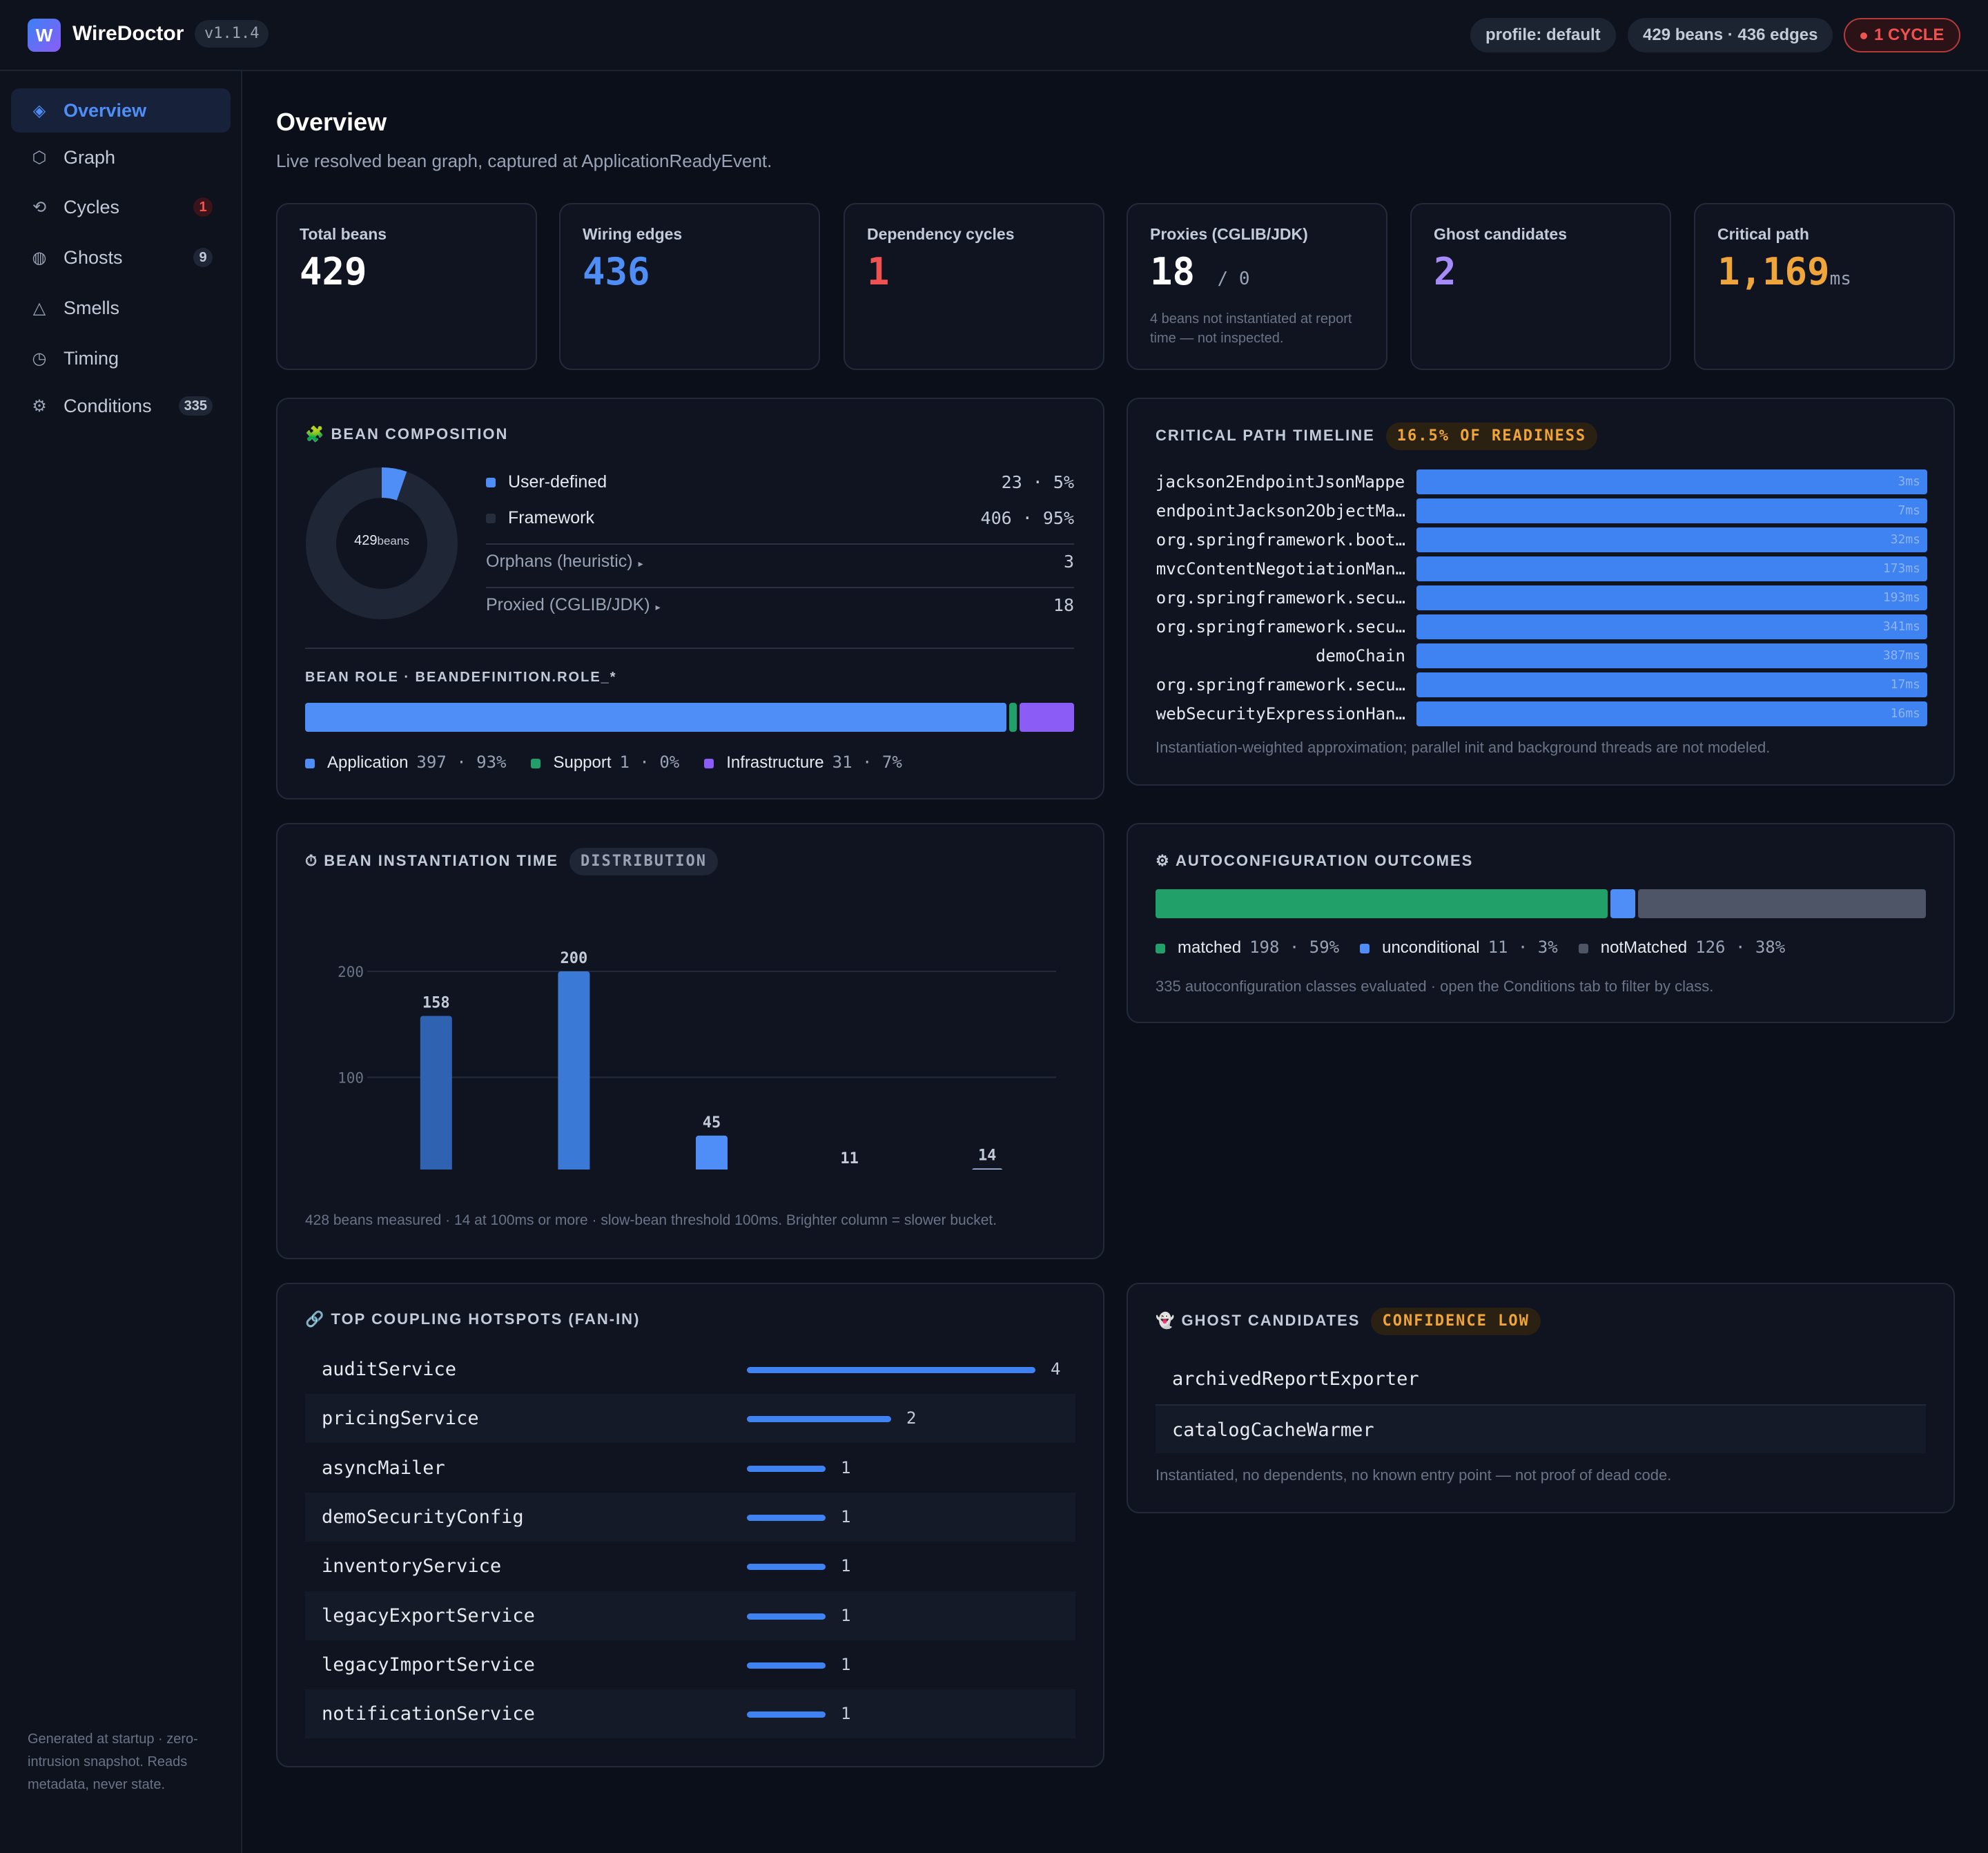 The image size is (1988, 1853). What do you see at coordinates (92, 207) in the screenshot?
I see `sidebar-item-label: Cycles` at bounding box center [92, 207].